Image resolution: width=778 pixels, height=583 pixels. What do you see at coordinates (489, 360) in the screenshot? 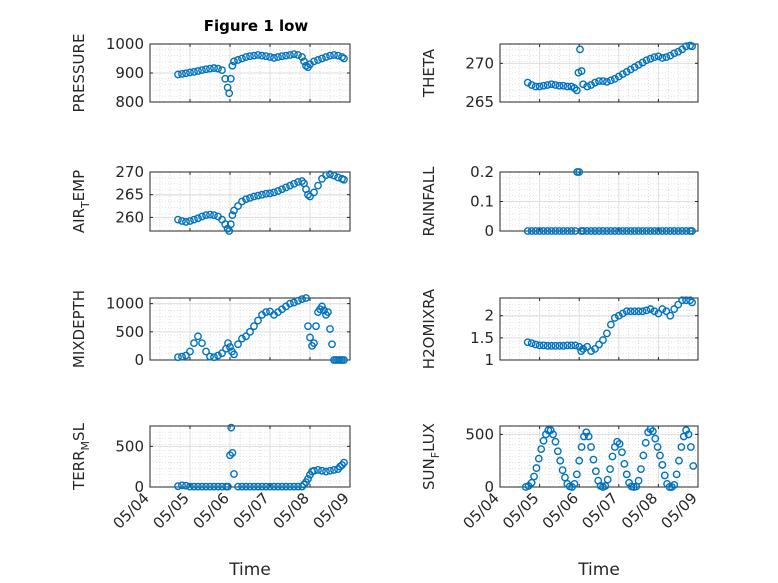
I see `y-tick-label: 1` at bounding box center [489, 360].